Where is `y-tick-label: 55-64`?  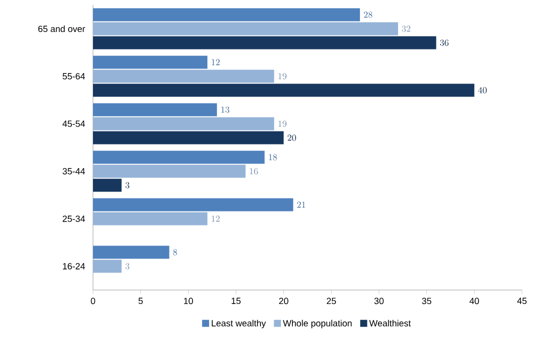
y-tick-label: 55-64 is located at coordinates (73, 76).